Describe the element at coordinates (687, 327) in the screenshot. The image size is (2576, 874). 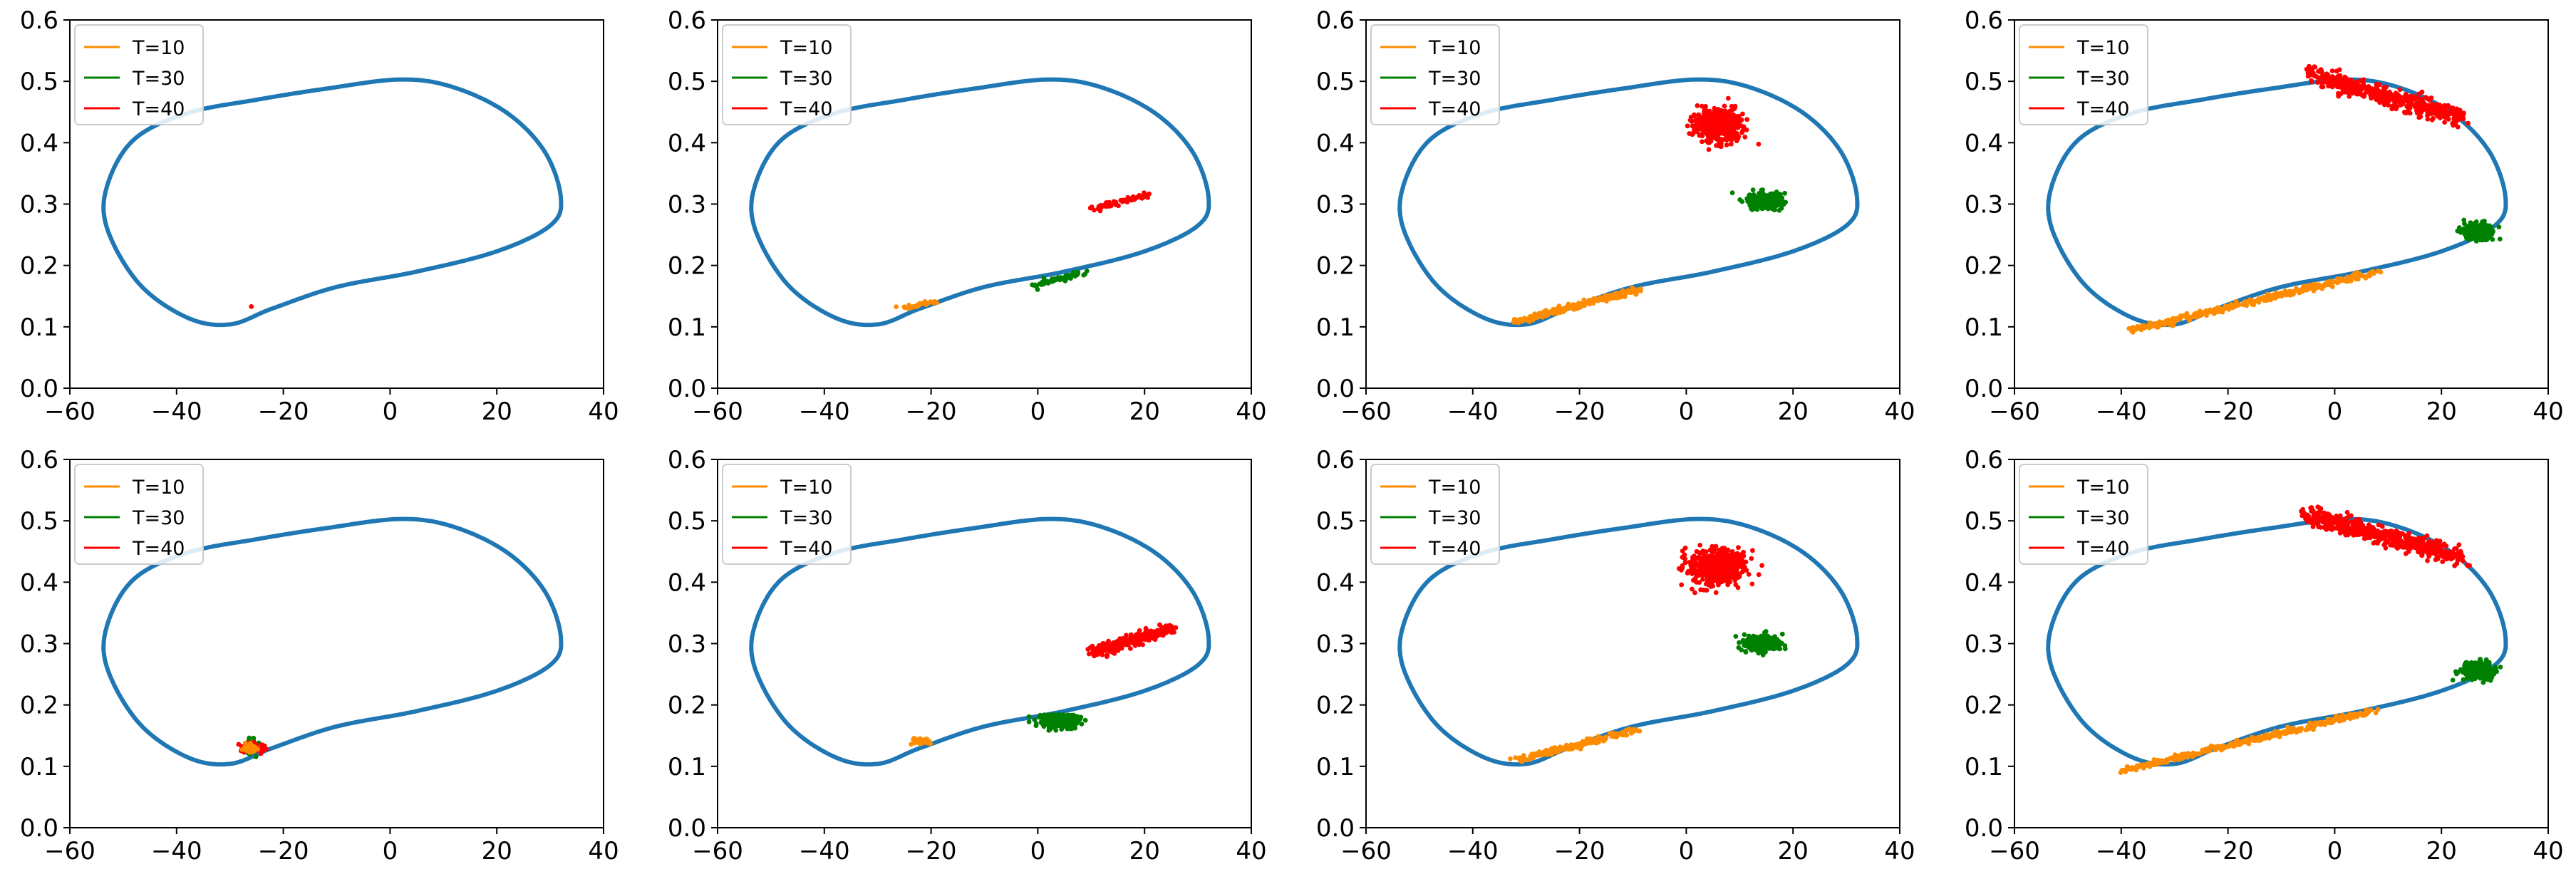
I see `y-tick-label: 0.1` at that location.